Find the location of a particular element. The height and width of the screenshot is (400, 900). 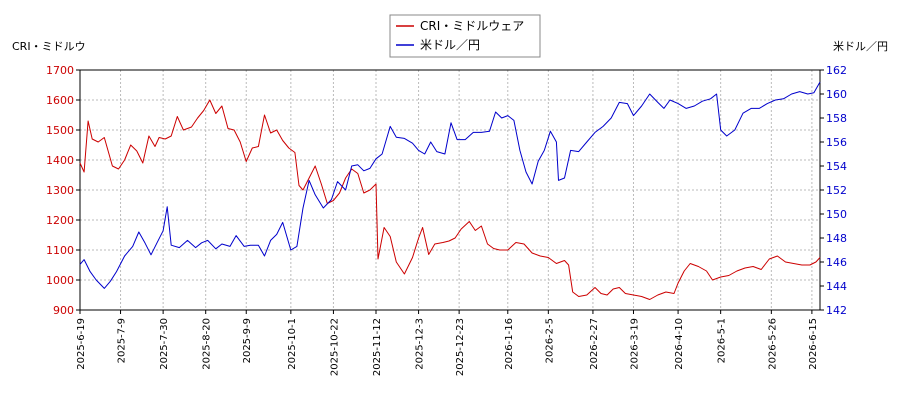

legend: CRI・ミドルウェア 米ドル／円 is located at coordinates (465, 36).